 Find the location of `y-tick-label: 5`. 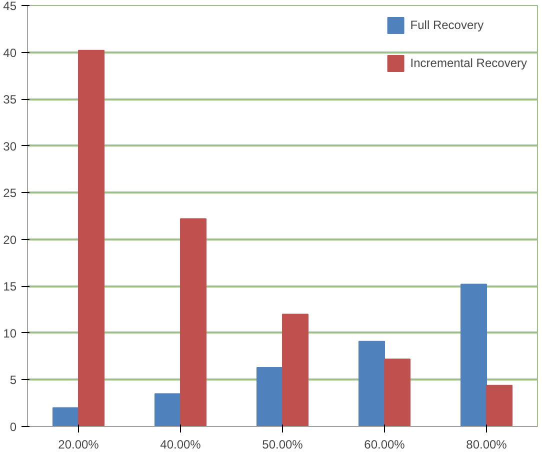

y-tick-label: 5 is located at coordinates (13, 380).